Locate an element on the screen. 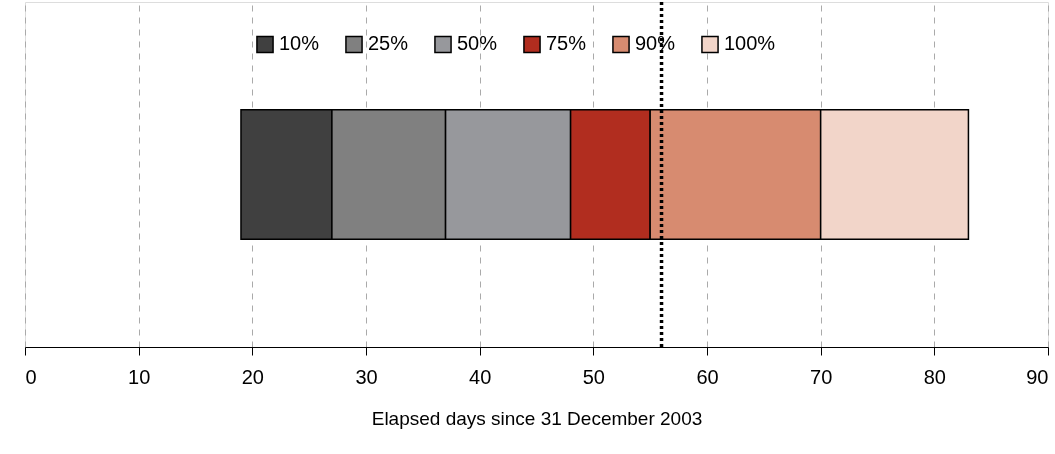  x-tick-label: 70 is located at coordinates (821, 376).